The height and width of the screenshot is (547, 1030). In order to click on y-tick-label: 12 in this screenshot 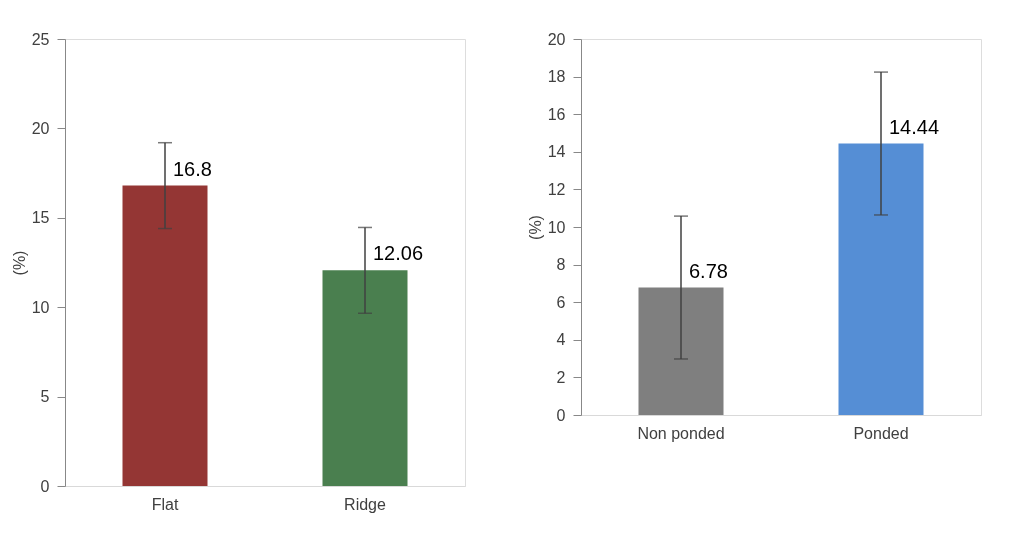, I will do `click(556, 189)`.